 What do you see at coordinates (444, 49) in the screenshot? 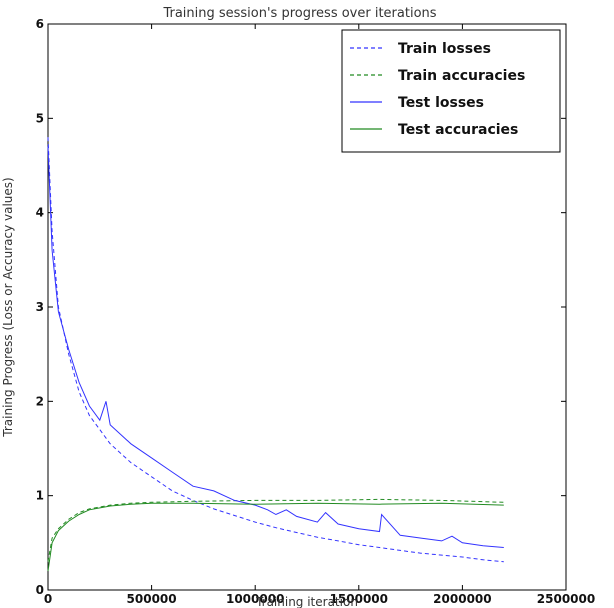
I see `legend-label: Train losses` at bounding box center [444, 49].